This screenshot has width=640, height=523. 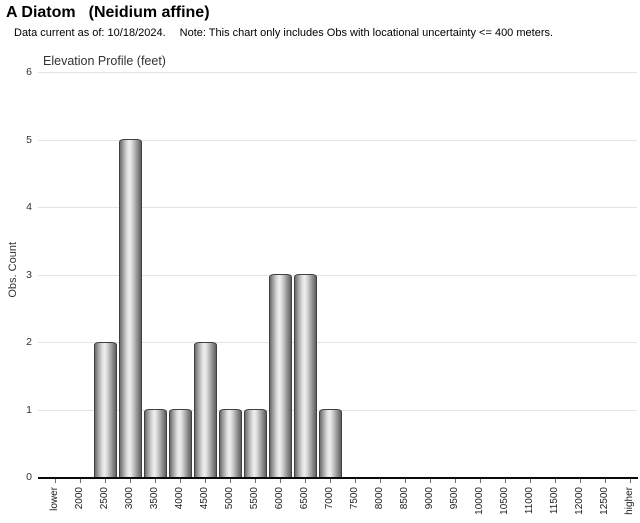 What do you see at coordinates (29, 275) in the screenshot?
I see `y-tick-label-3: 3` at bounding box center [29, 275].